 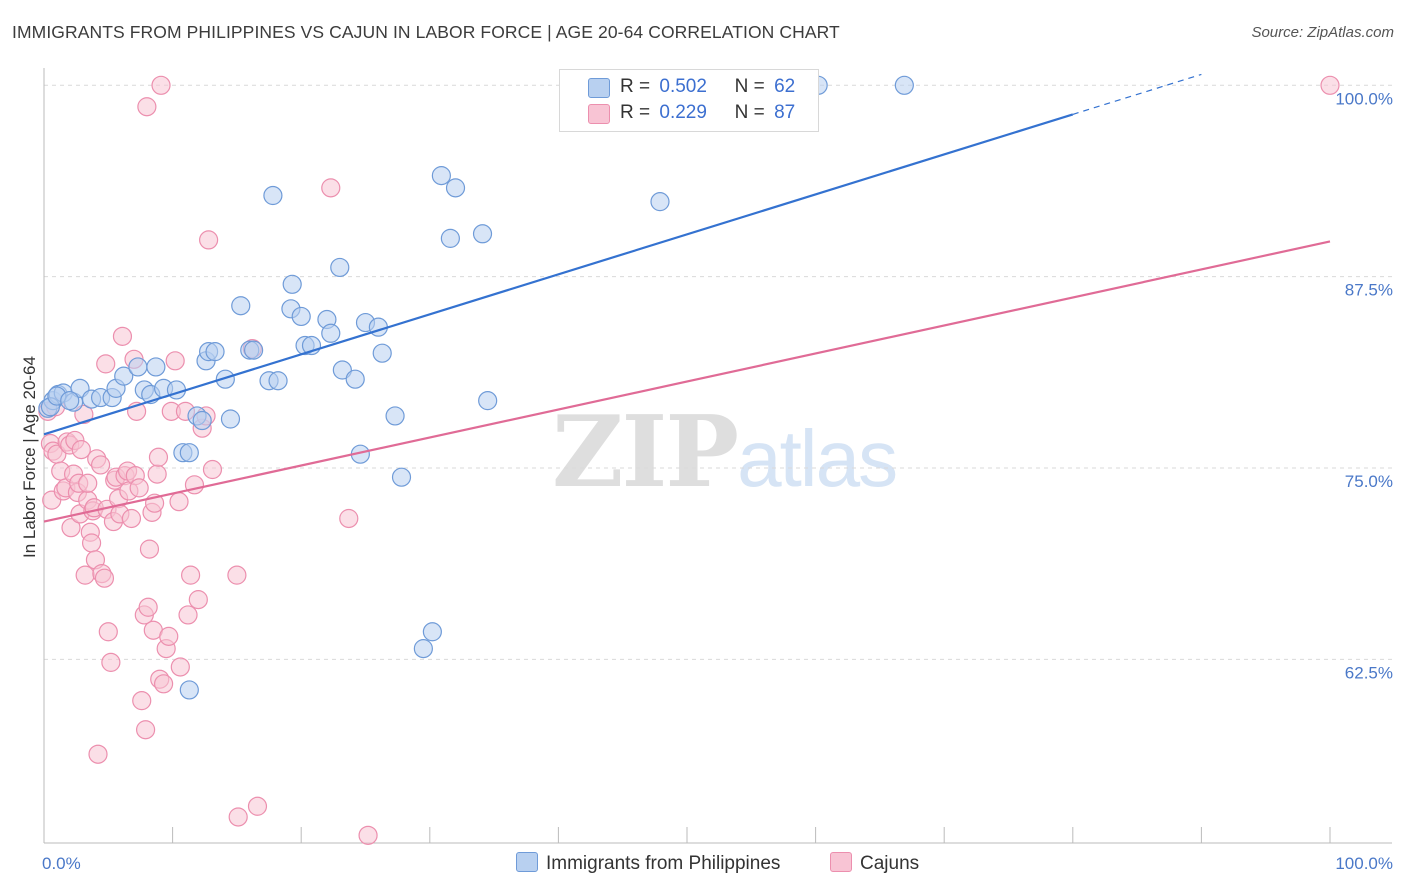 I want to click on legend-n-value: 62, so click(x=785, y=86).